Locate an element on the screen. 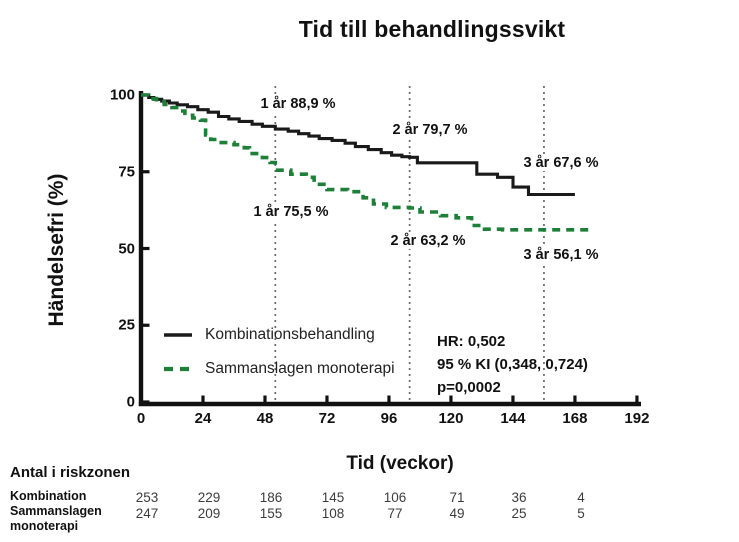 Image resolution: width=739 pixels, height=542 pixels. risk-table-header: Antal i riskzonen is located at coordinates (70, 472).